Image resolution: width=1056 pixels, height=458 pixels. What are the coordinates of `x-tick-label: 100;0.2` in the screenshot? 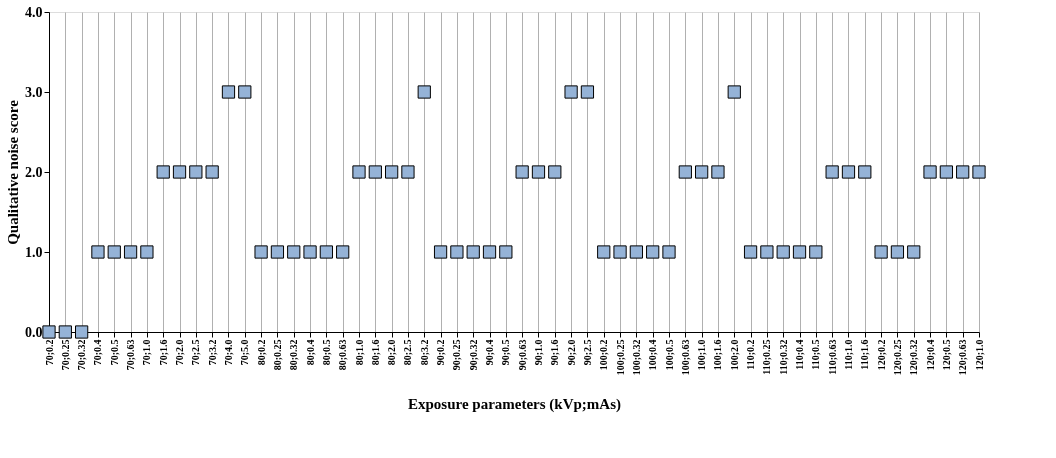 It's located at (604, 355).